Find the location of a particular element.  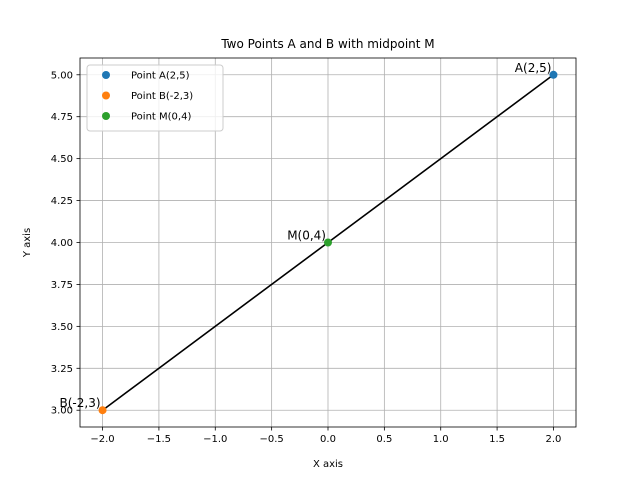

x-tick-label: −0.5 is located at coordinates (271, 439).